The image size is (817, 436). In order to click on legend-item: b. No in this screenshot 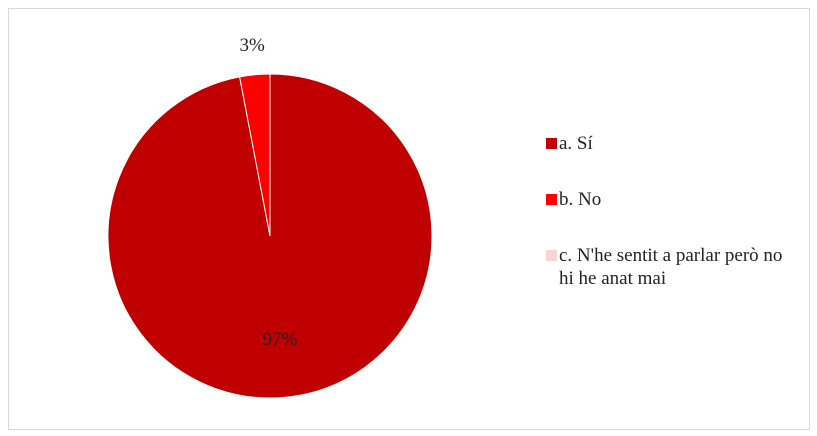, I will do `click(671, 199)`.